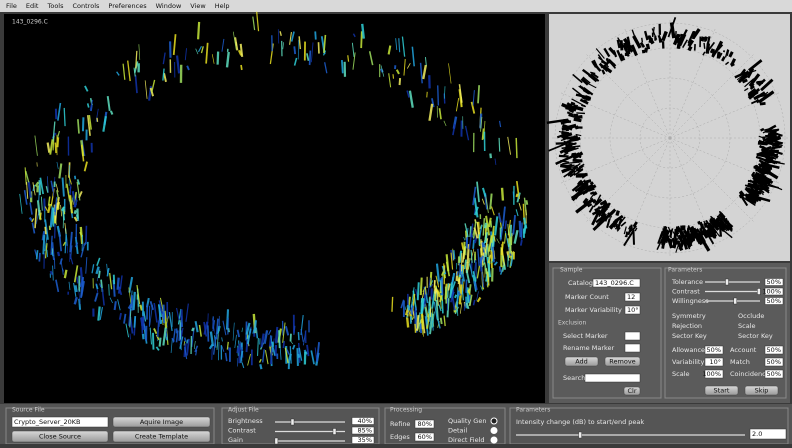  I want to click on menu-item: Tools, so click(55, 6).